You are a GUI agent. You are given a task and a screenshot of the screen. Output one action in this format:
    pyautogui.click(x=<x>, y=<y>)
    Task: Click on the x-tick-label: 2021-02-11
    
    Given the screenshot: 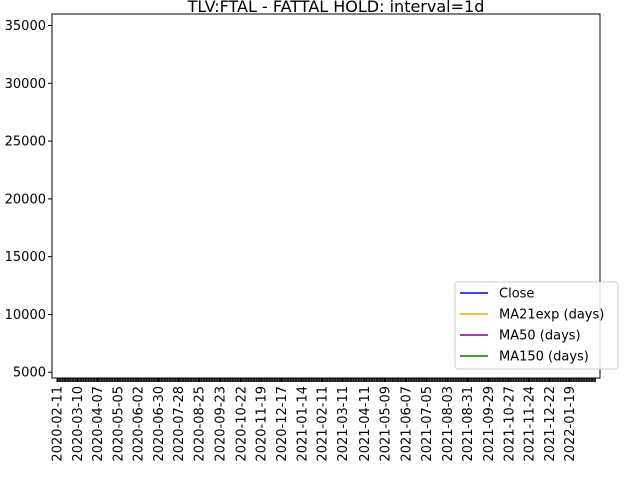 What is the action you would take?
    pyautogui.click(x=323, y=424)
    